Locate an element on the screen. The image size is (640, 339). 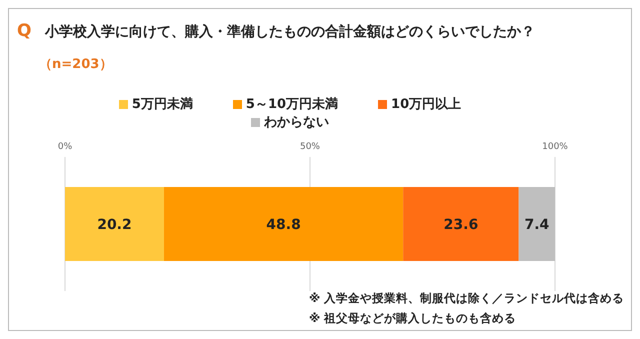
legend-label: わからない is located at coordinates (296, 122).